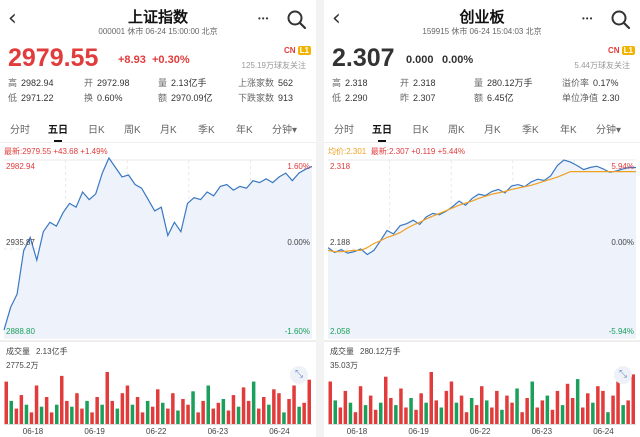  Describe the element at coordinates (256, 83) in the screenshot. I see `stat-key: 上涨家数` at that location.